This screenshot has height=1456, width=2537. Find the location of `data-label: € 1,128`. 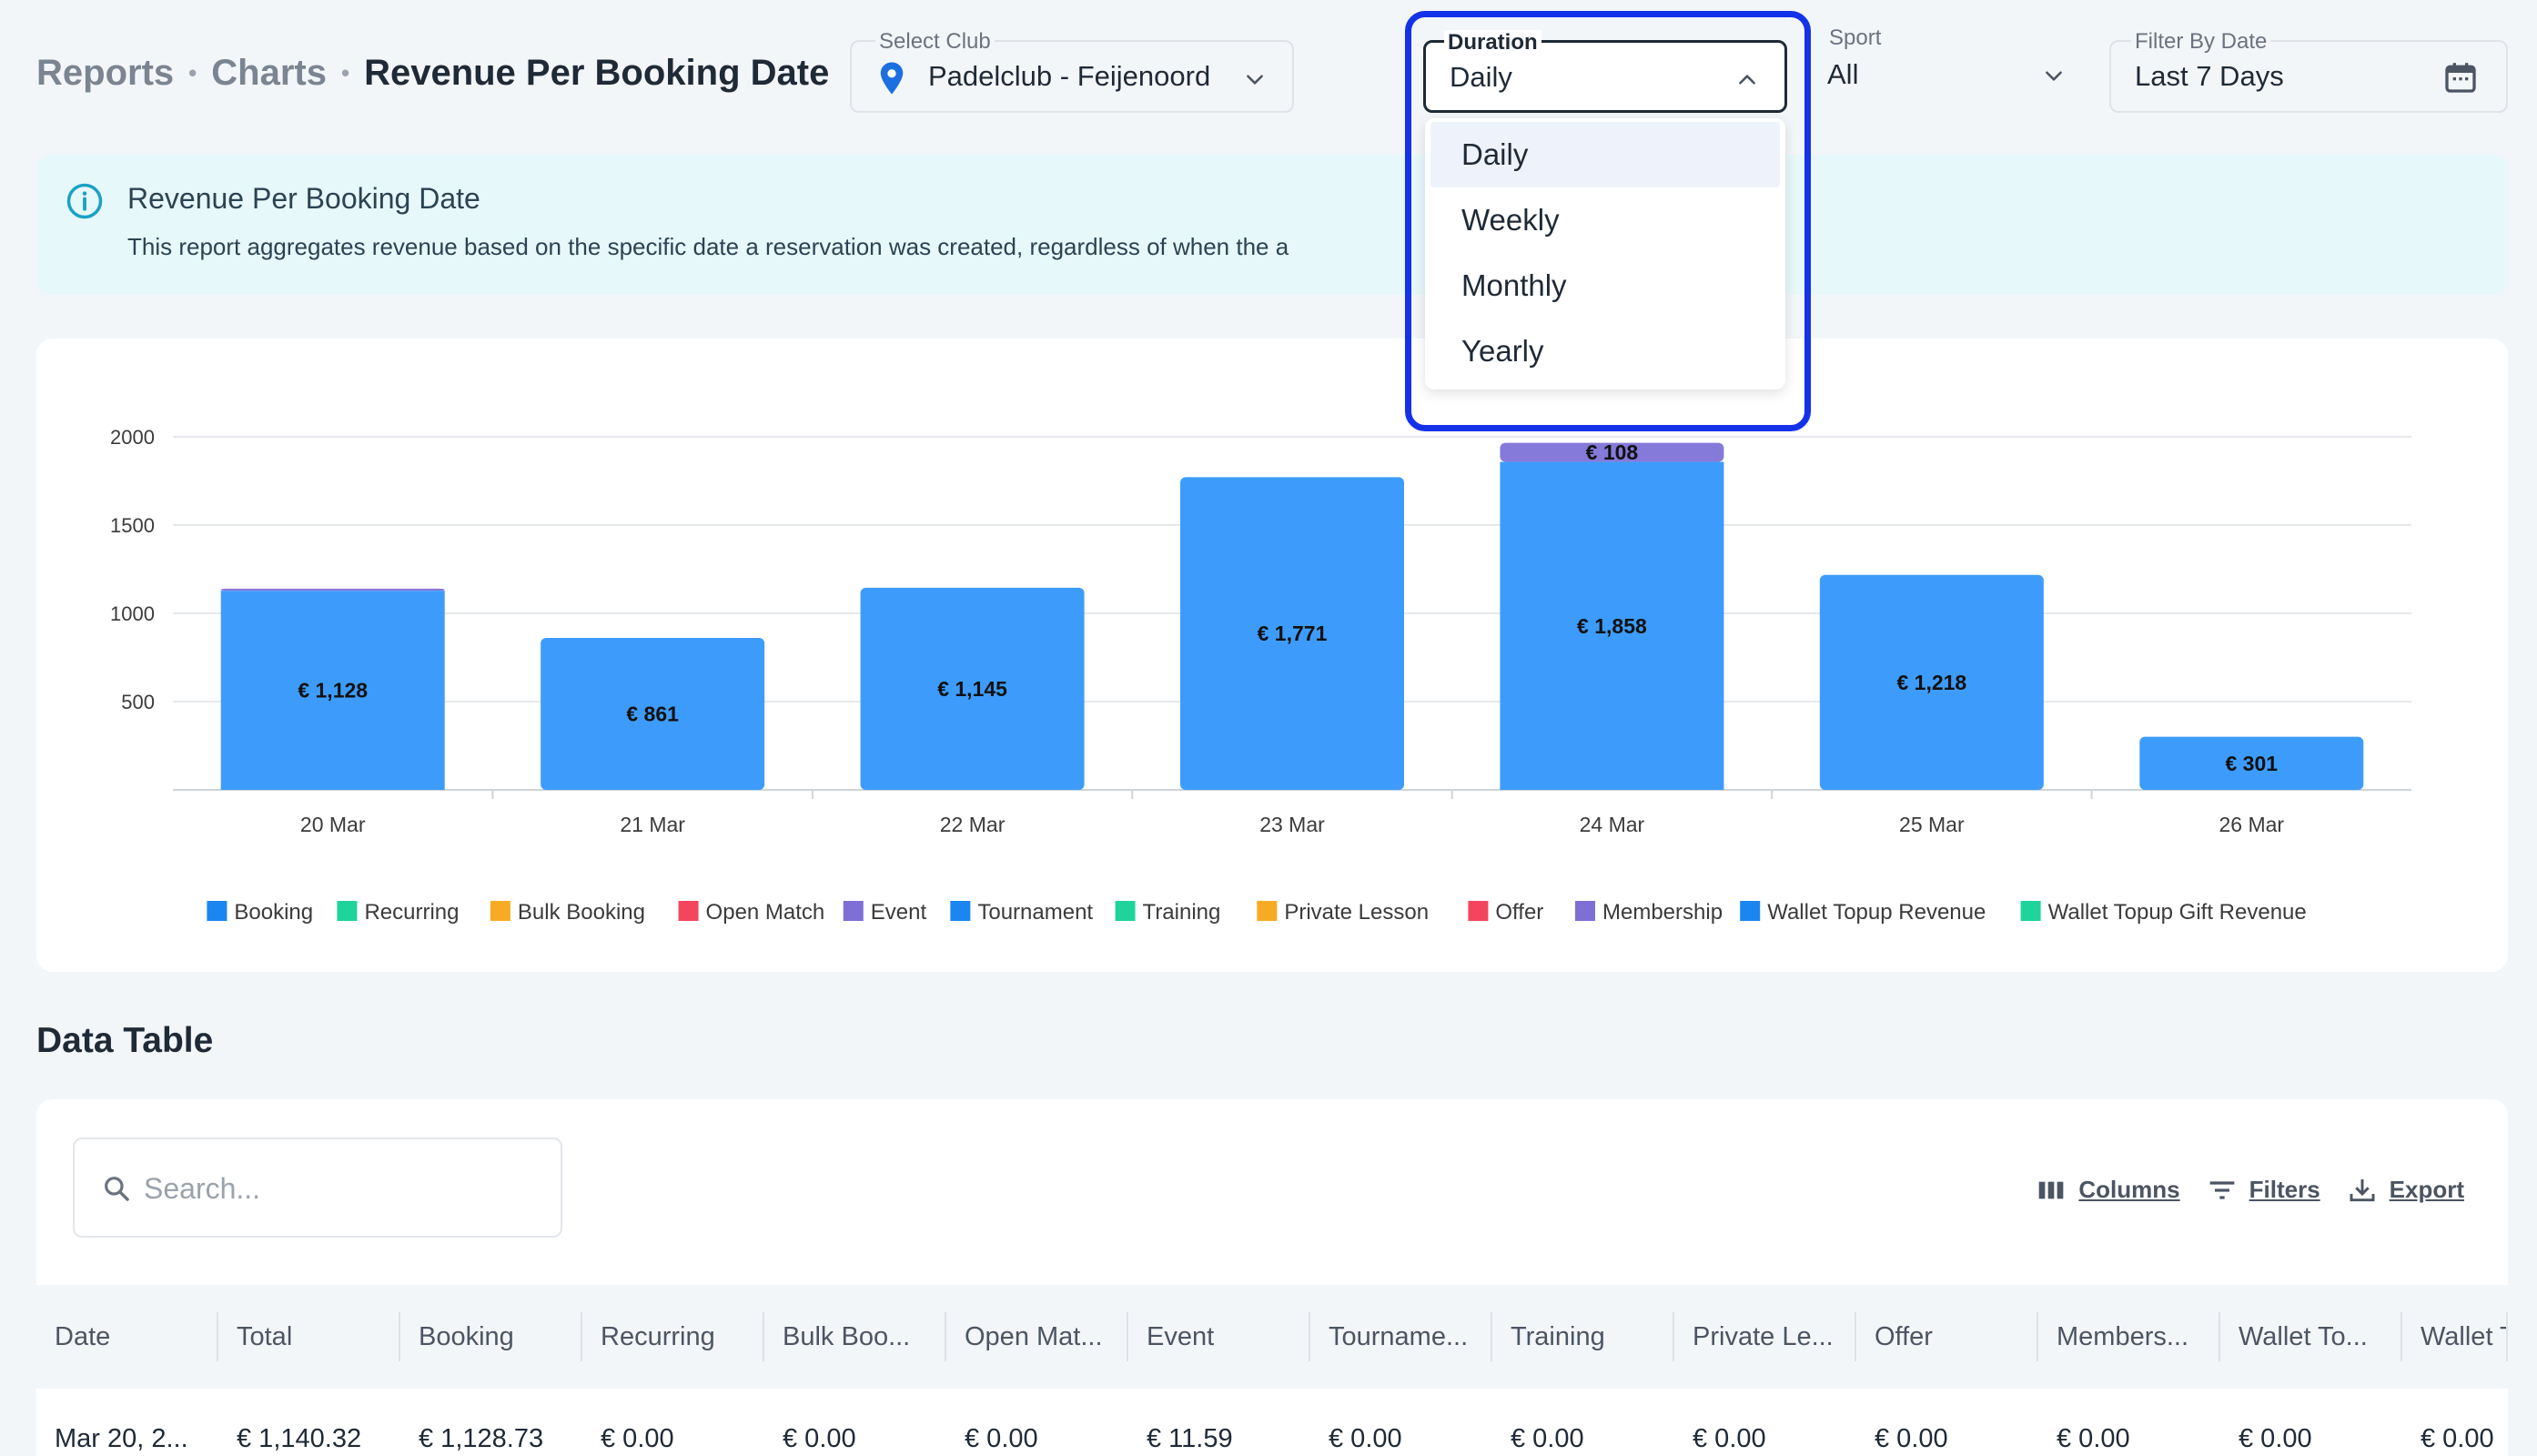

data-label: € 1,128 is located at coordinates (333, 691).